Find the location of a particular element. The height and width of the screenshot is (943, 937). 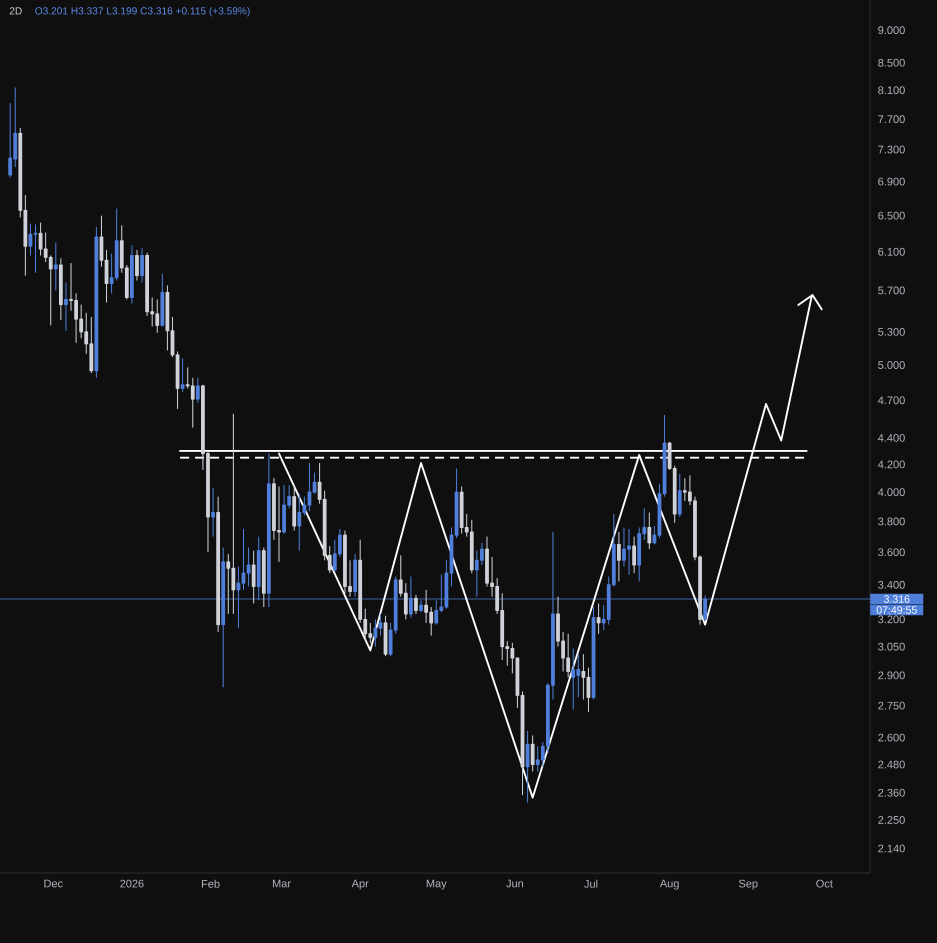

x-tick-label: May is located at coordinates (436, 885).